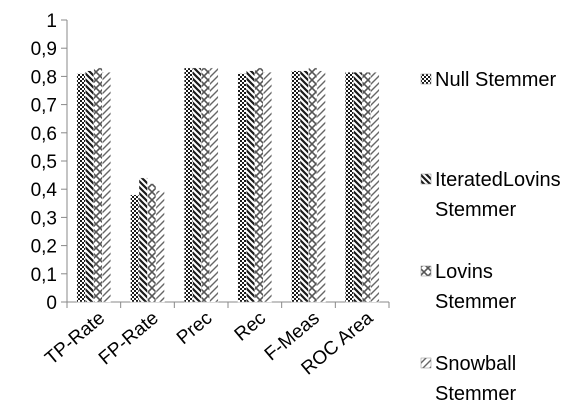  What do you see at coordinates (44, 247) in the screenshot?
I see `y-tick-label: 0,2` at bounding box center [44, 247].